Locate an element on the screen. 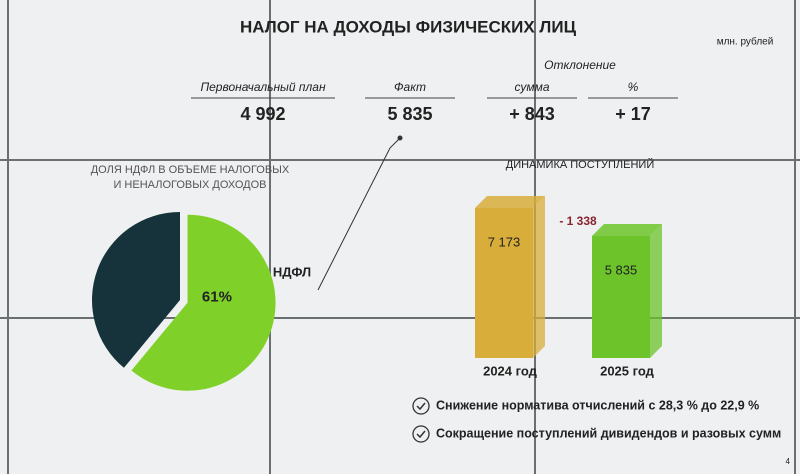 Image resolution: width=800 pixels, height=474 pixels. column-header: сумма is located at coordinates (532, 87).